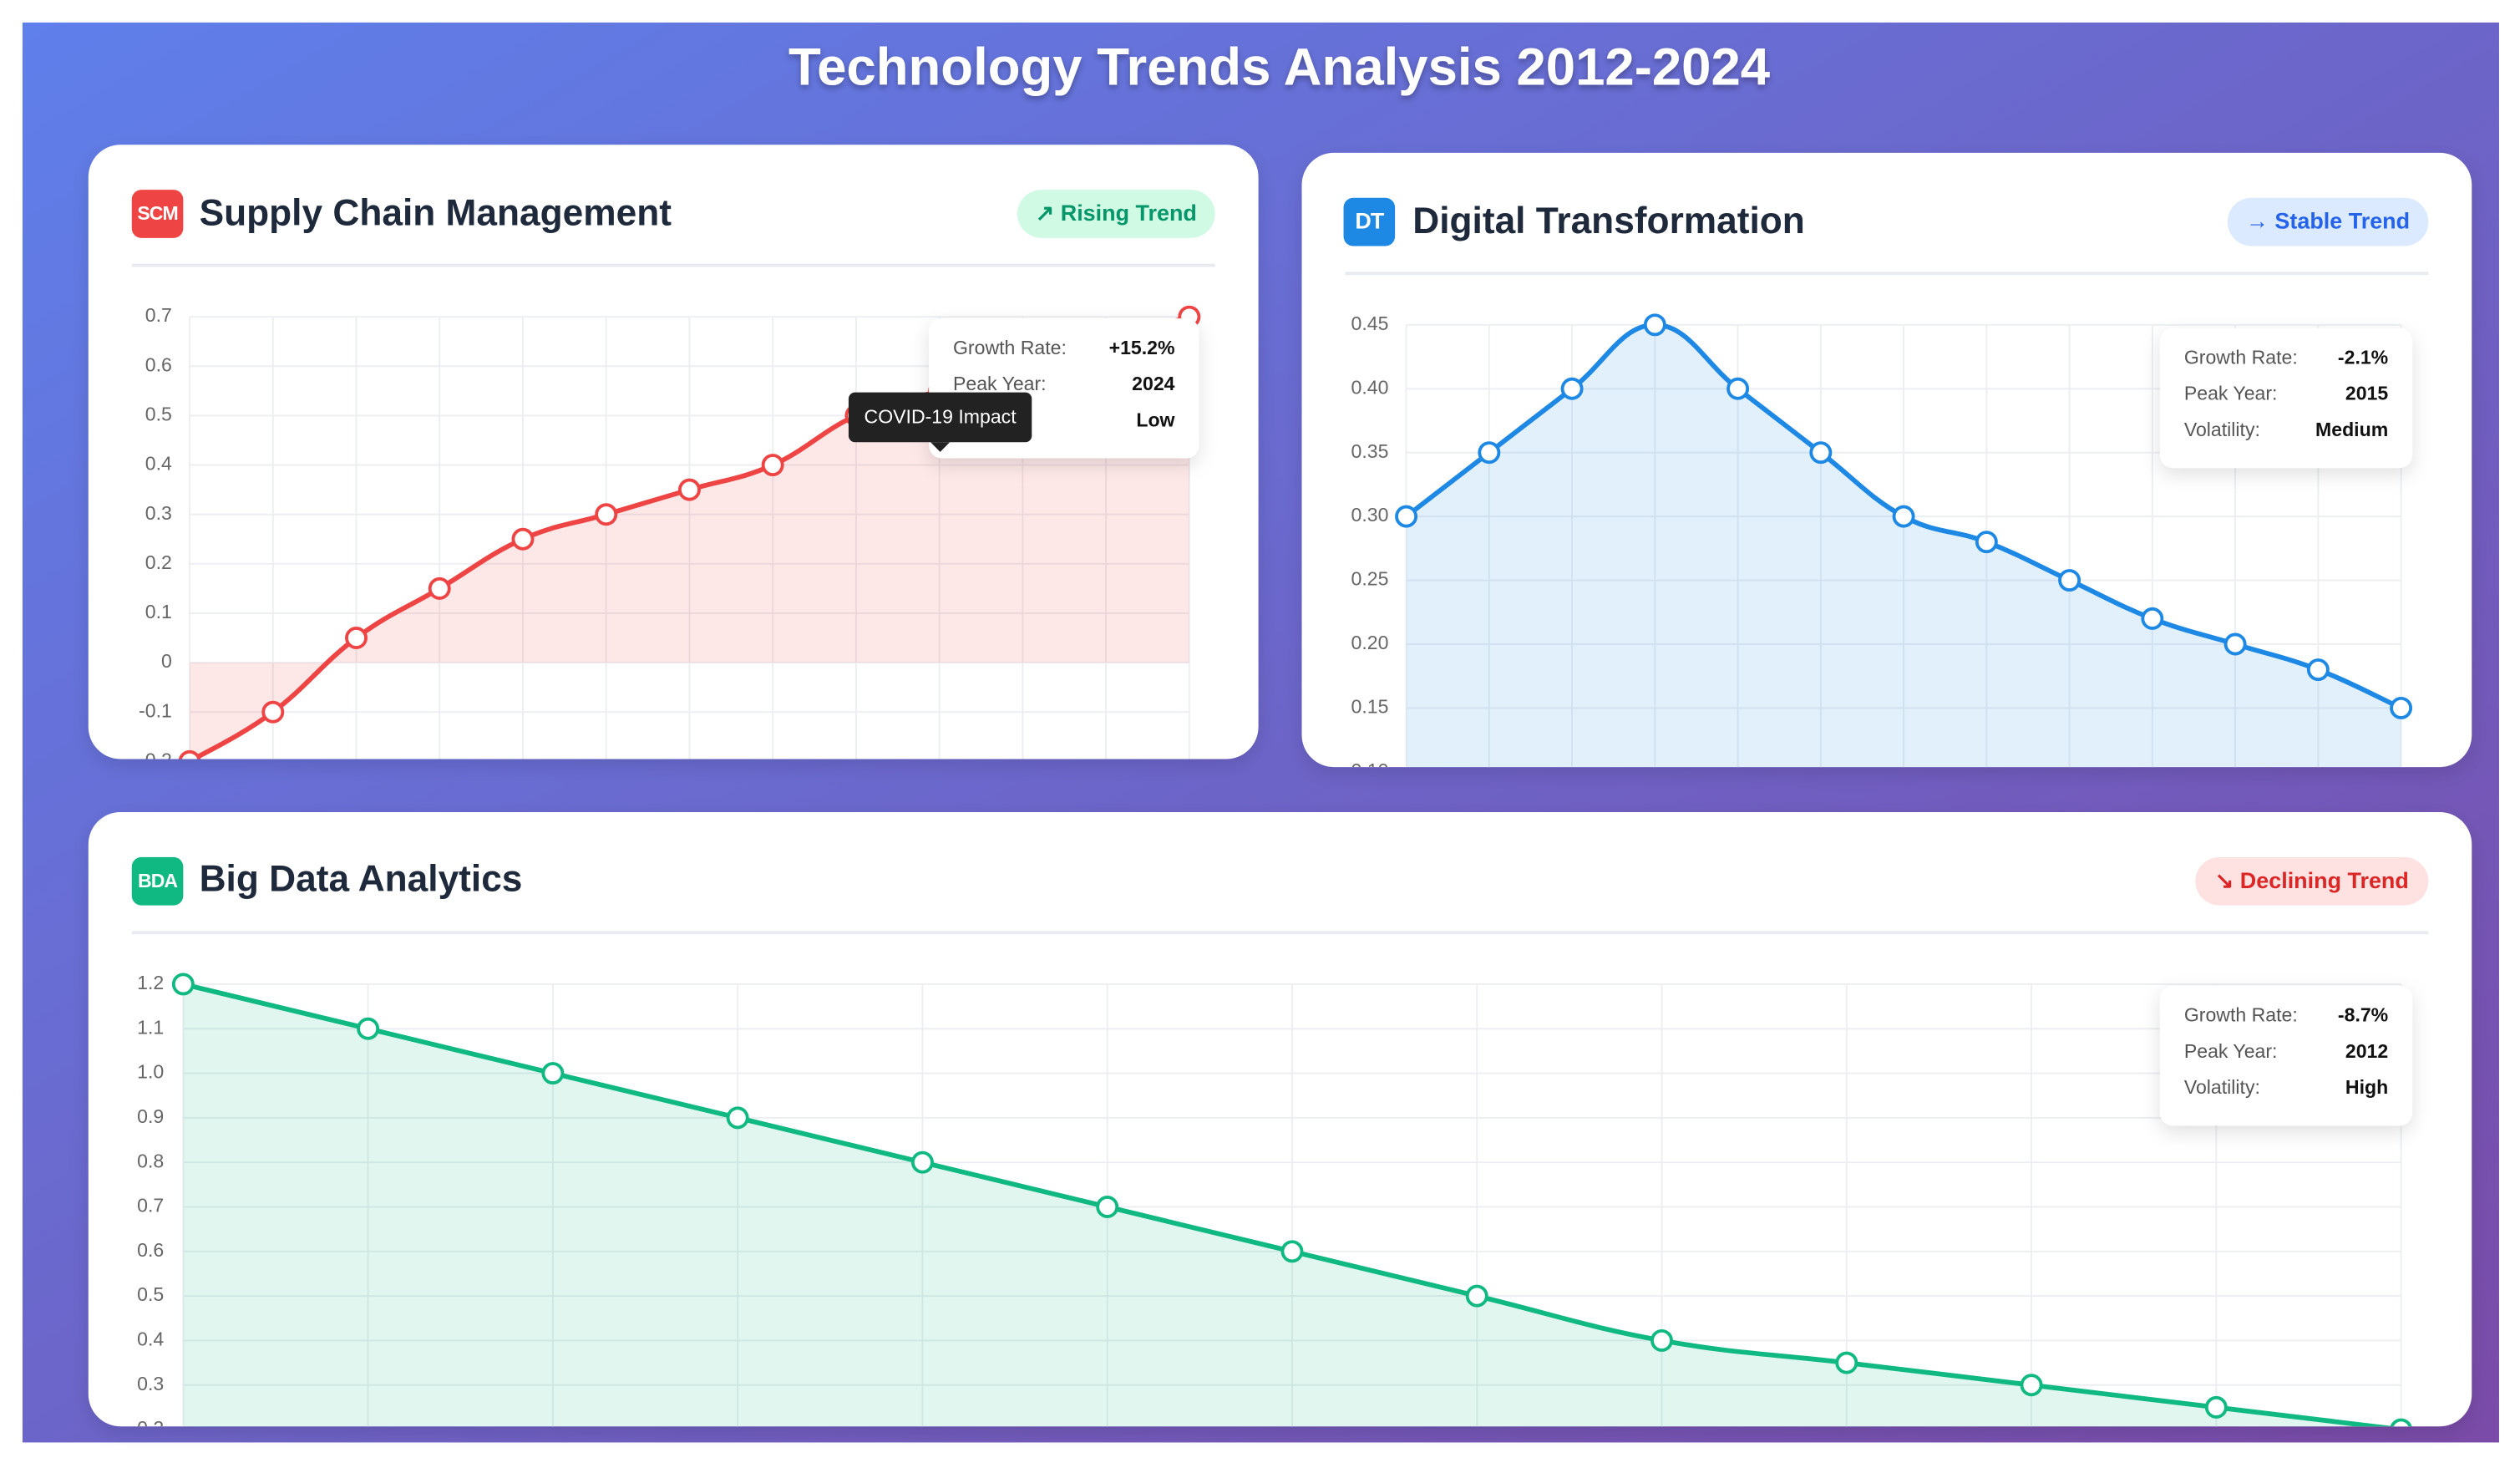 The image size is (2520, 1473). What do you see at coordinates (1142, 347) in the screenshot?
I see `stat-value: +15.2%` at bounding box center [1142, 347].